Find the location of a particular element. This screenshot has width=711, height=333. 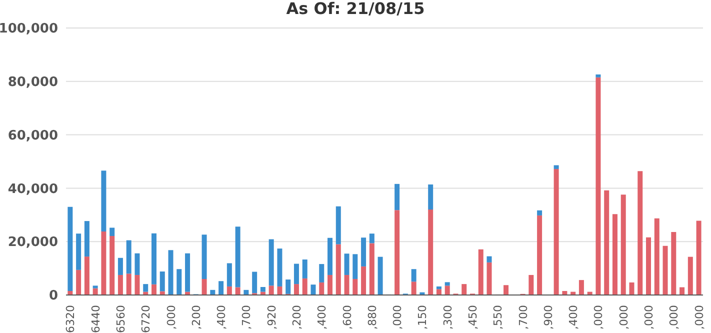

x-tick-label: ,880 is located at coordinates (372, 317).